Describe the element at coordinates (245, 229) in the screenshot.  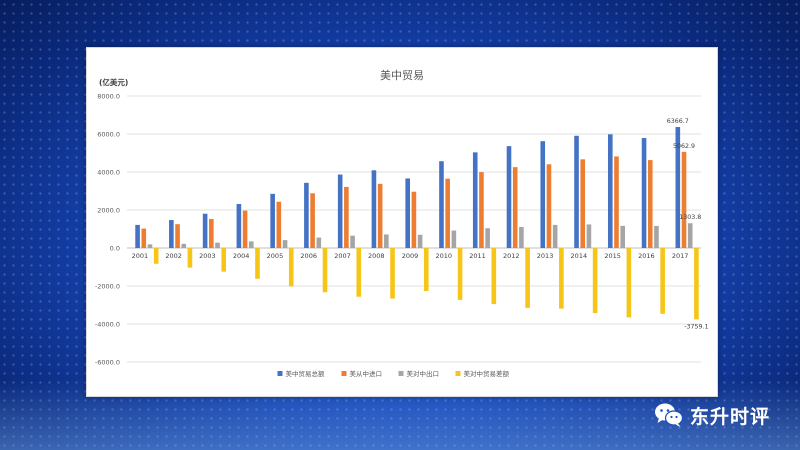
I see `bar-1-2004` at that location.